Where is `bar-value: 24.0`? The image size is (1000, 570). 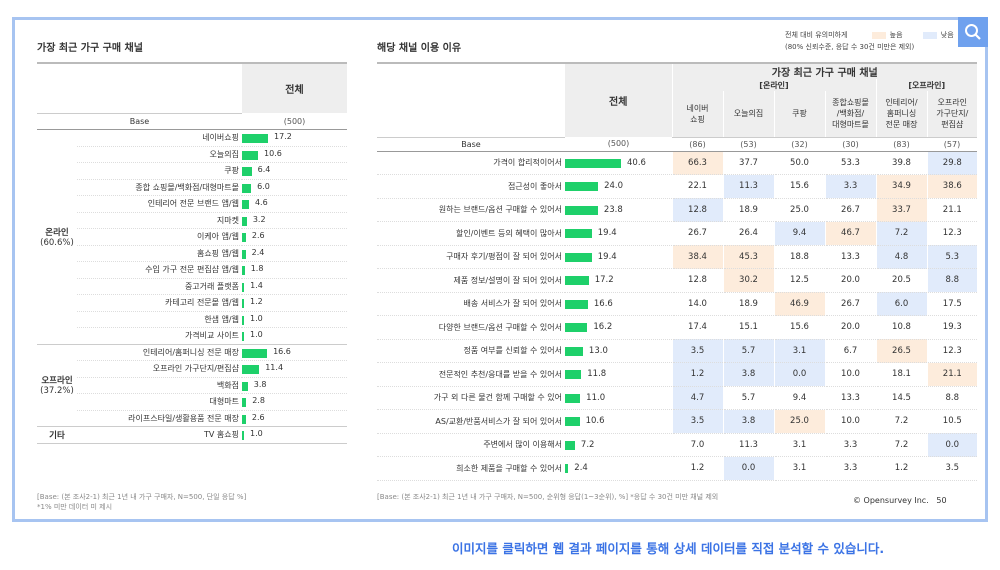 bar-value: 24.0 is located at coordinates (614, 186).